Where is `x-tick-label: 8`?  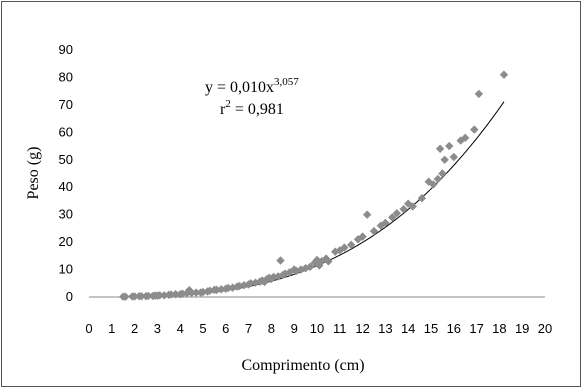 x-tick-label: 8 is located at coordinates (271, 328).